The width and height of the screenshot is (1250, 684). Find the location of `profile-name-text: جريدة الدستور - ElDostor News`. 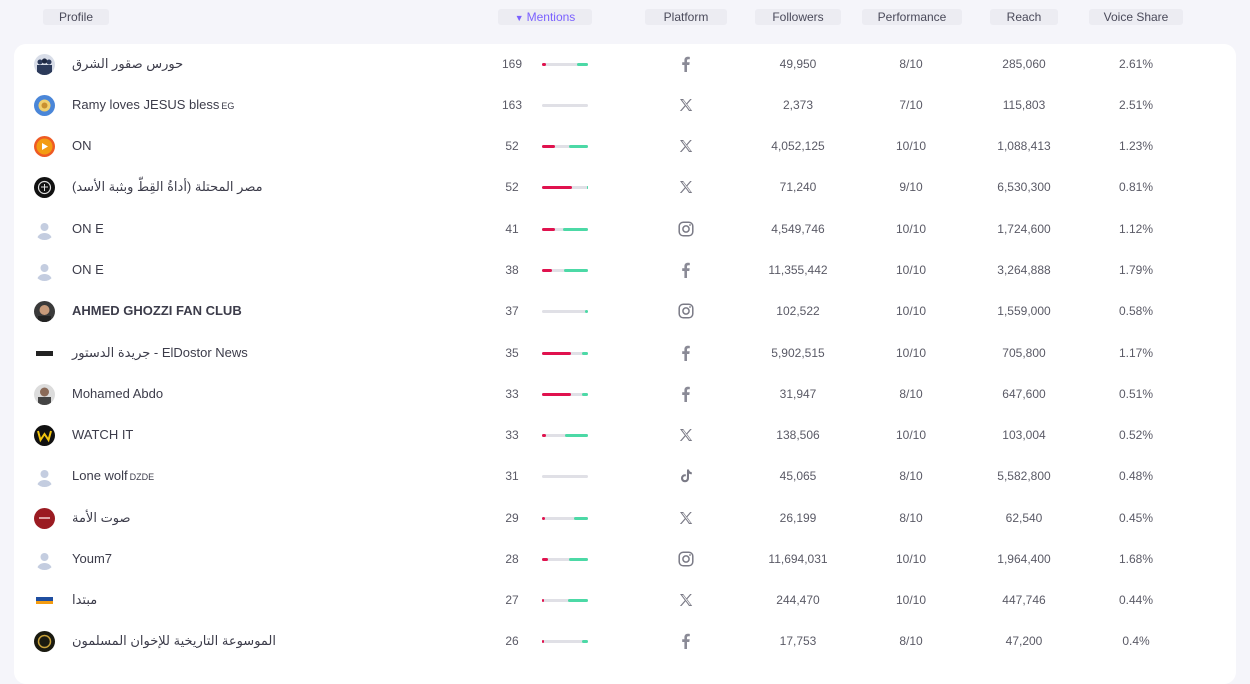

profile-name-text: جريدة الدستور - ElDostor News is located at coordinates (160, 352).